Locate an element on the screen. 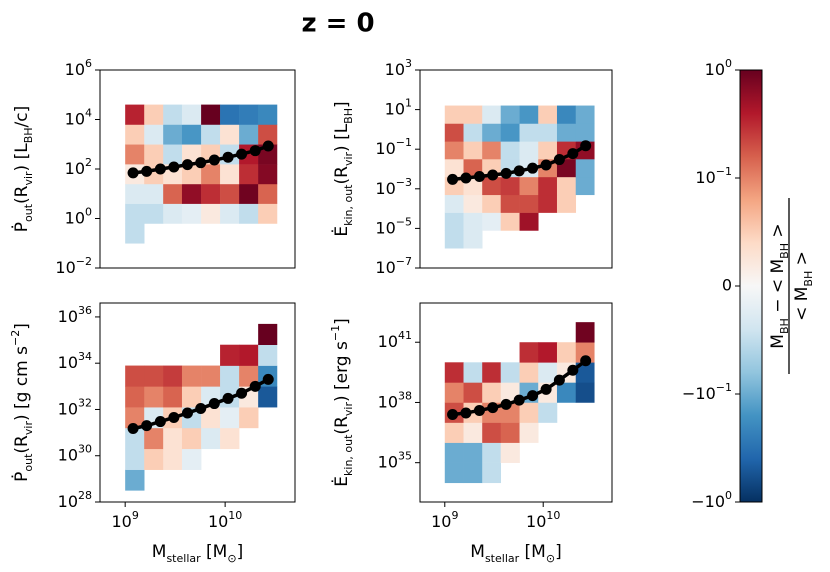  tick-label: 10⁻³ is located at coordinates (393, 186).